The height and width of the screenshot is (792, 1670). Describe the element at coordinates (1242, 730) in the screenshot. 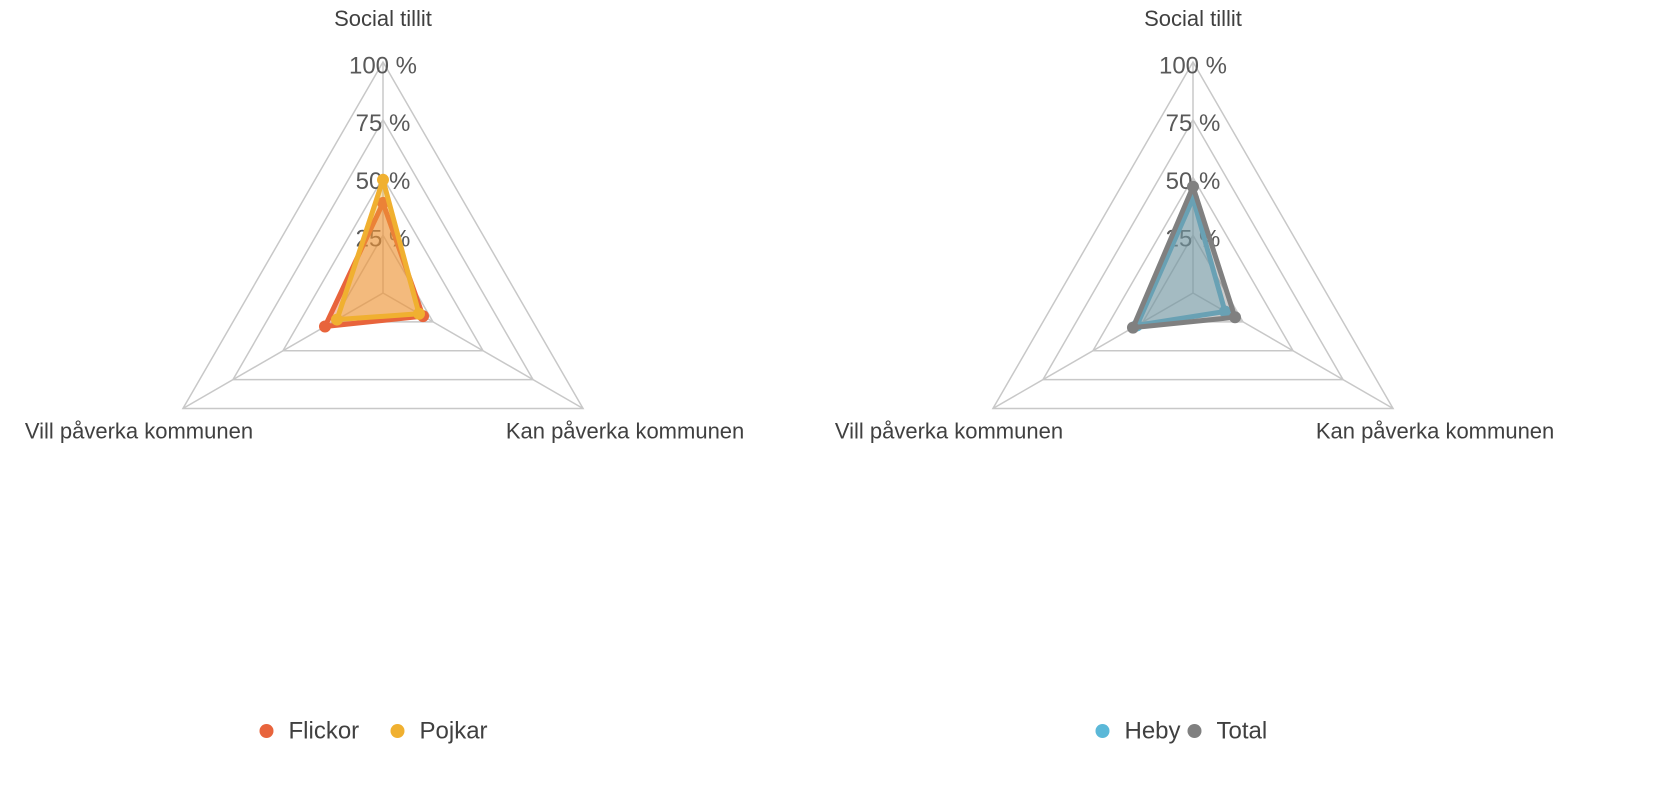

I see `legend-label: Total` at that location.